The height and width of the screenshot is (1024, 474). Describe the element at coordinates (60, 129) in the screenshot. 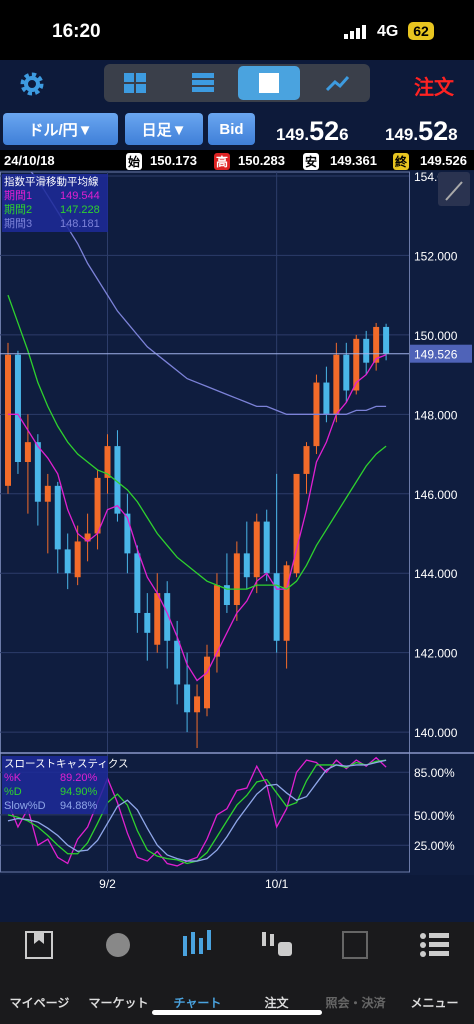

I see `pair-select: ドル/円▼` at that location.